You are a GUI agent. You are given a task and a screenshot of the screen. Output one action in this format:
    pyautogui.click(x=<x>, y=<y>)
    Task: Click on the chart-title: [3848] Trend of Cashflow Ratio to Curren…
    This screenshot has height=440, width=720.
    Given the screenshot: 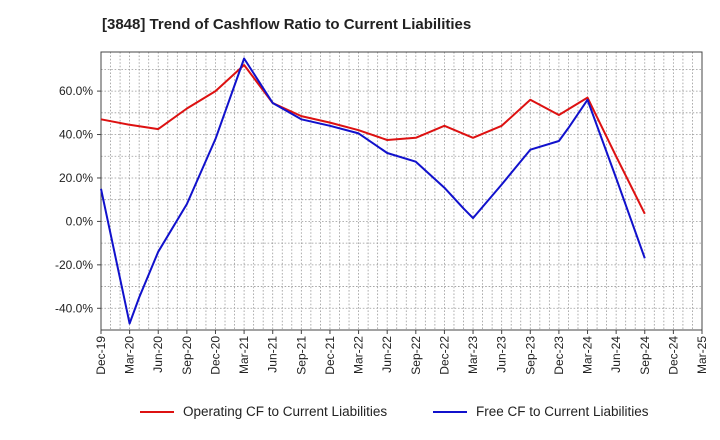 What is the action you would take?
    pyautogui.click(x=287, y=24)
    